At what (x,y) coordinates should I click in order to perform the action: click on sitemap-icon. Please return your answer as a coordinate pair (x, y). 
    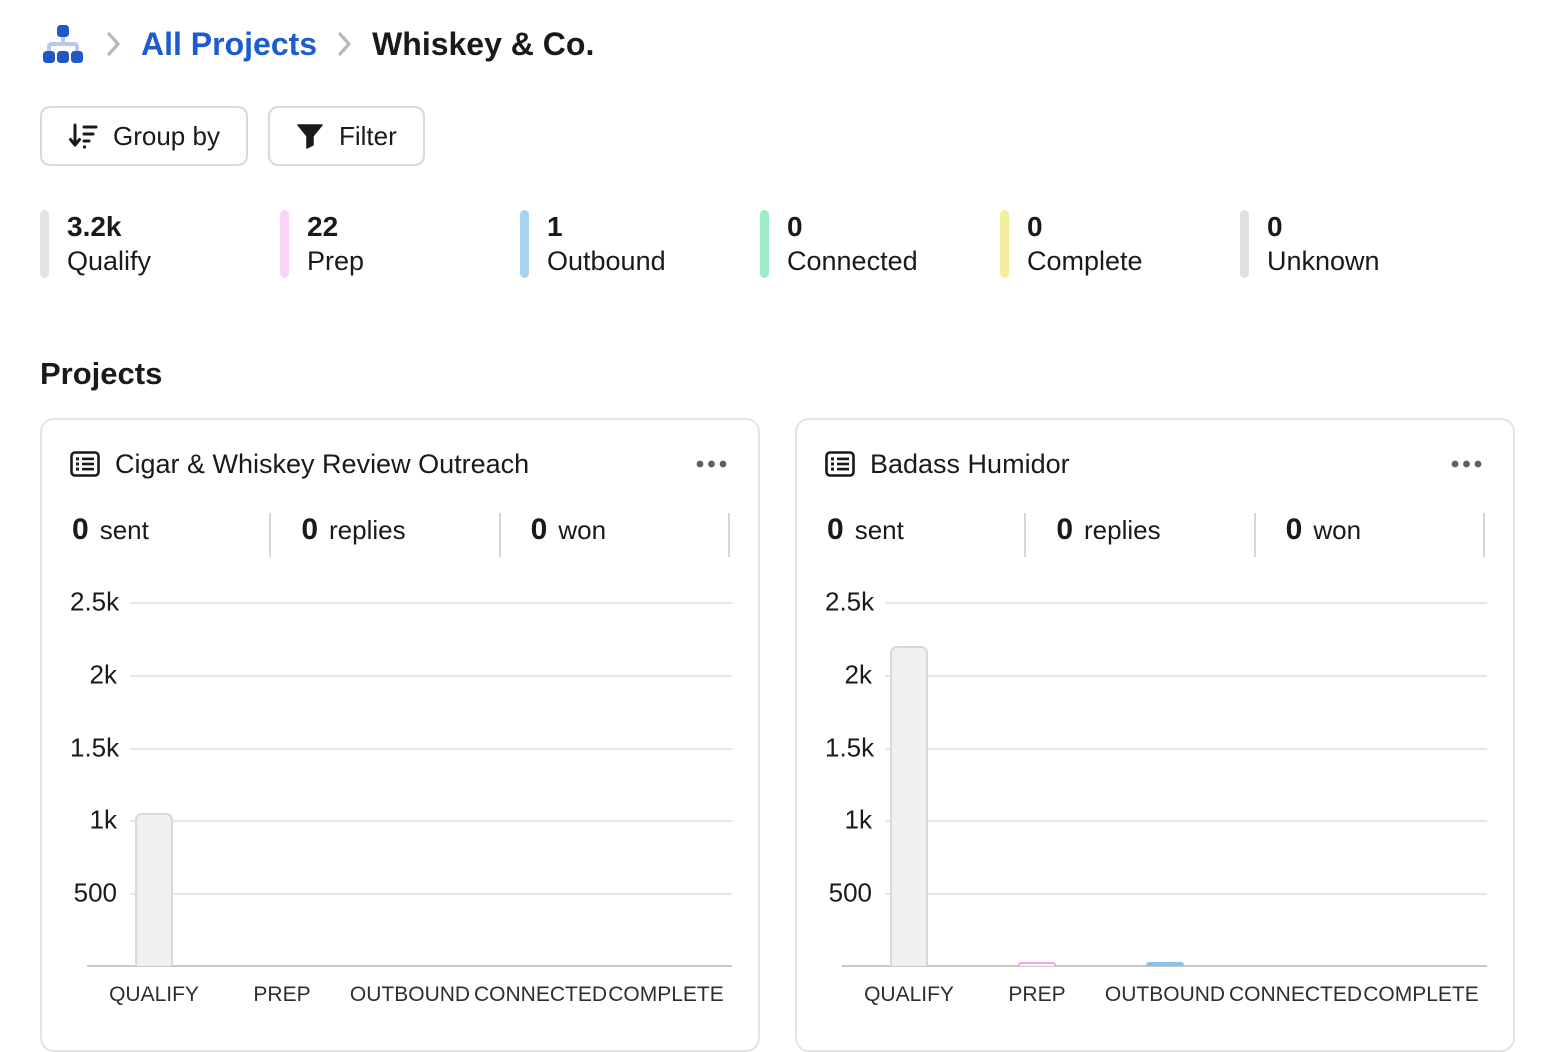
    Looking at the image, I should click on (63, 44).